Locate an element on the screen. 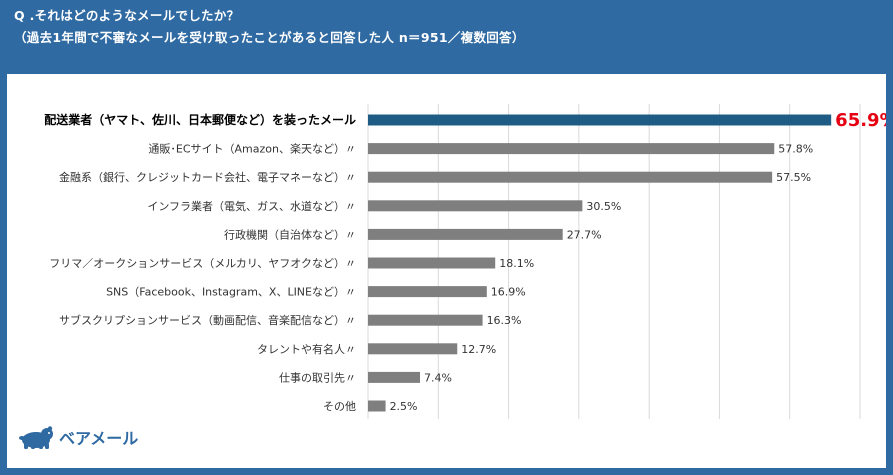  data-label: 57.5% is located at coordinates (793, 177).